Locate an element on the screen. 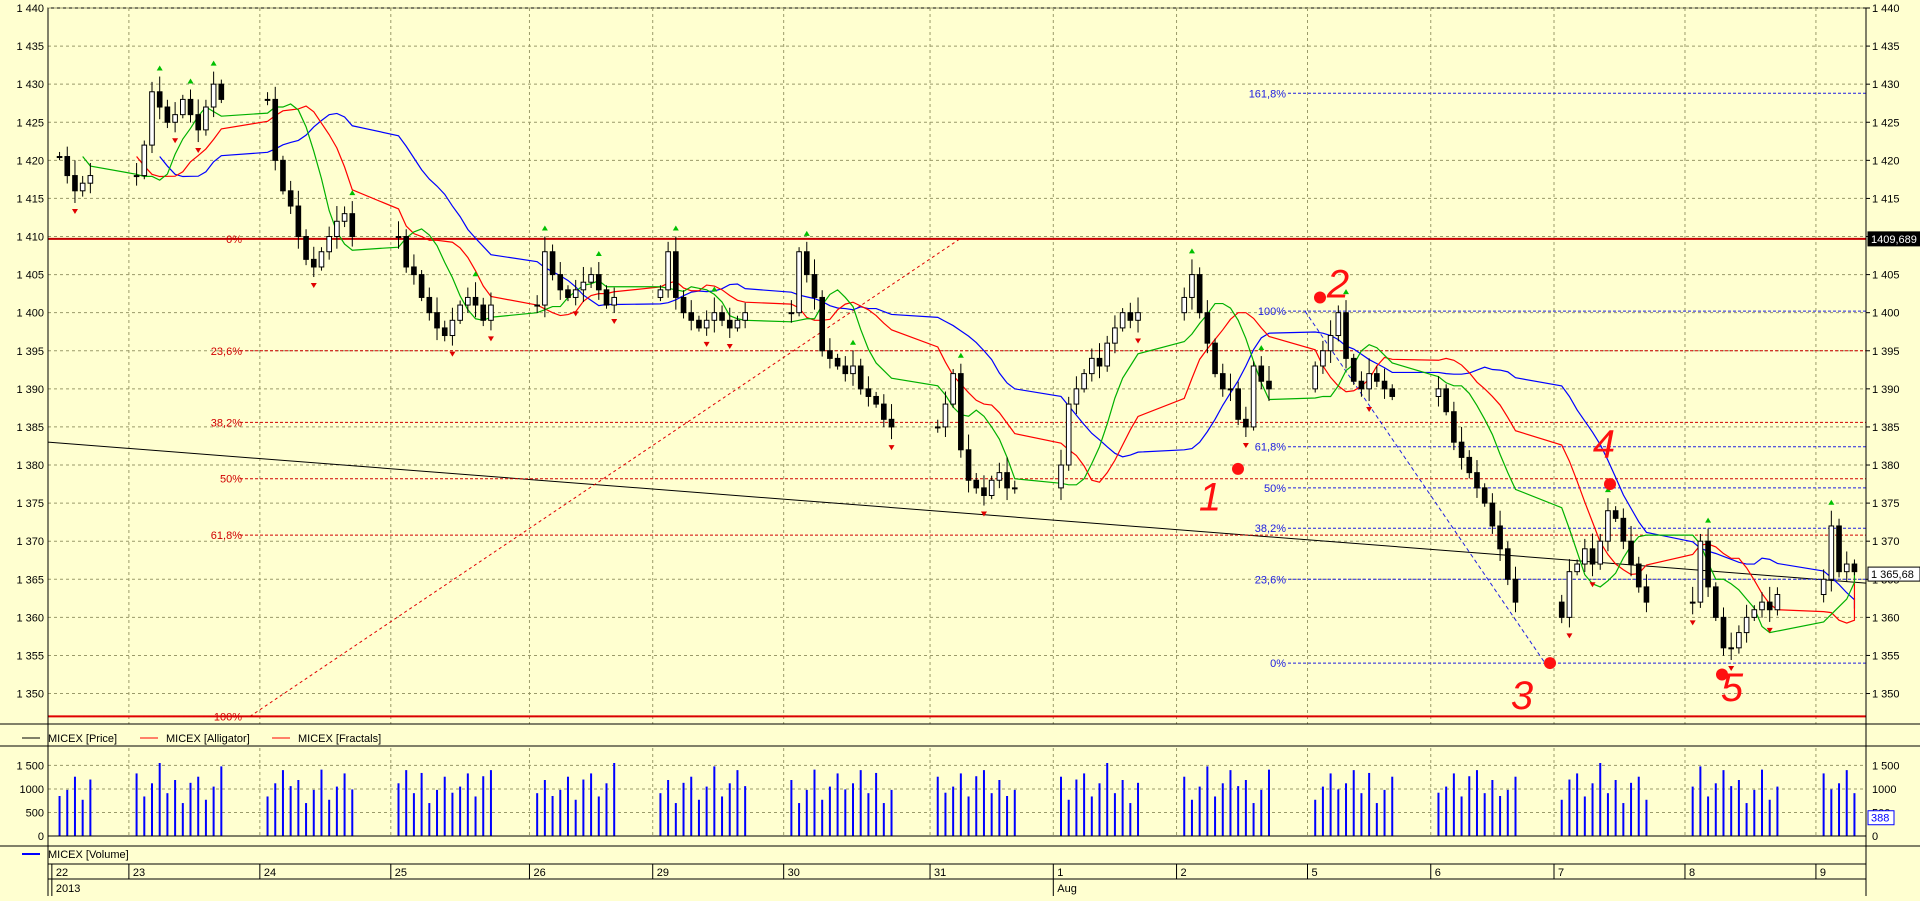 This screenshot has height=901, width=1920. volume-tick-label-right: 1000 is located at coordinates (1884, 790).